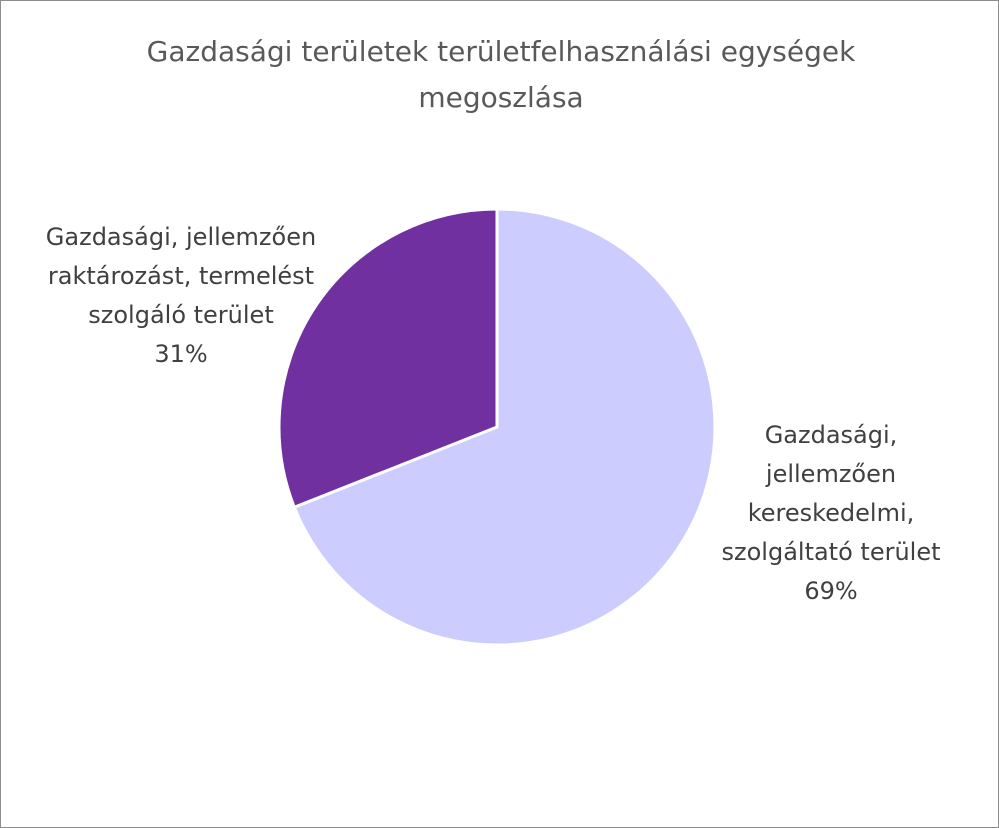 The width and height of the screenshot is (999, 828). I want to click on slice-label-line: Gazdasági, jellemzően, so click(181, 237).